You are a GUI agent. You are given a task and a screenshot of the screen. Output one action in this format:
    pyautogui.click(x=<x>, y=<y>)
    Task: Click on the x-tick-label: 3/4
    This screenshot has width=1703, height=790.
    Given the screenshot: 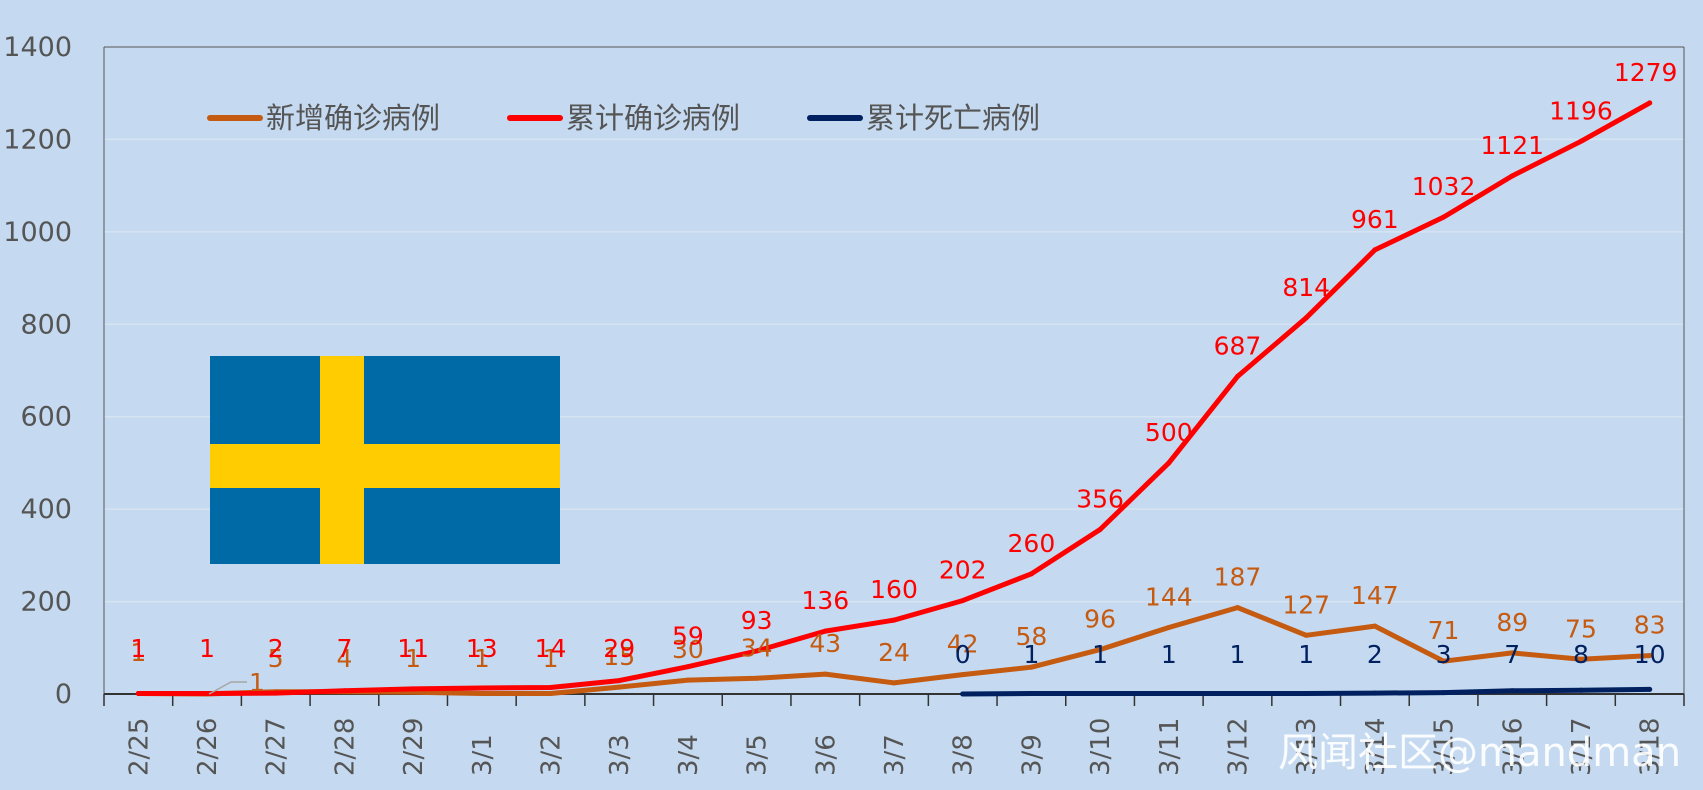 What is the action you would take?
    pyautogui.click(x=689, y=755)
    